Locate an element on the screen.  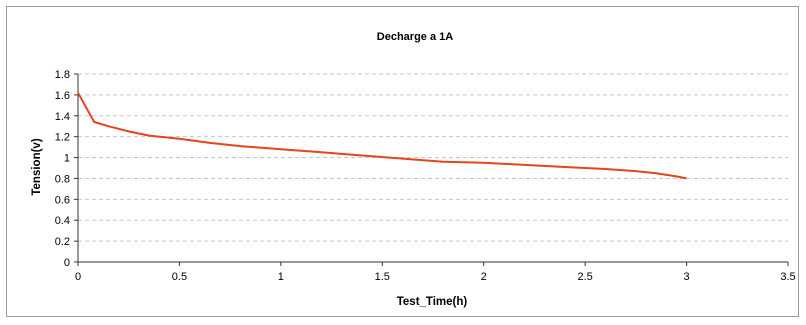
x-tick-labels: 0 0.5 1 1.5 2 2.5 3 3.5 is located at coordinates (435, 277).